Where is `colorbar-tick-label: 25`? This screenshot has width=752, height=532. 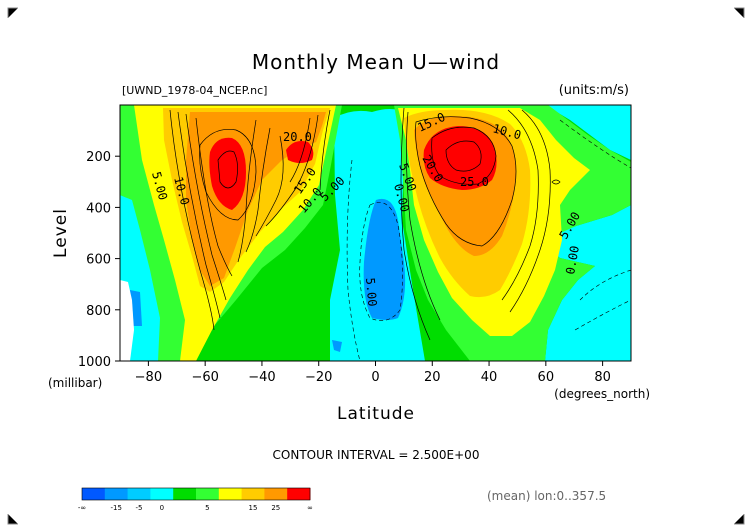
colorbar-tick-label: 25 is located at coordinates (275, 508).